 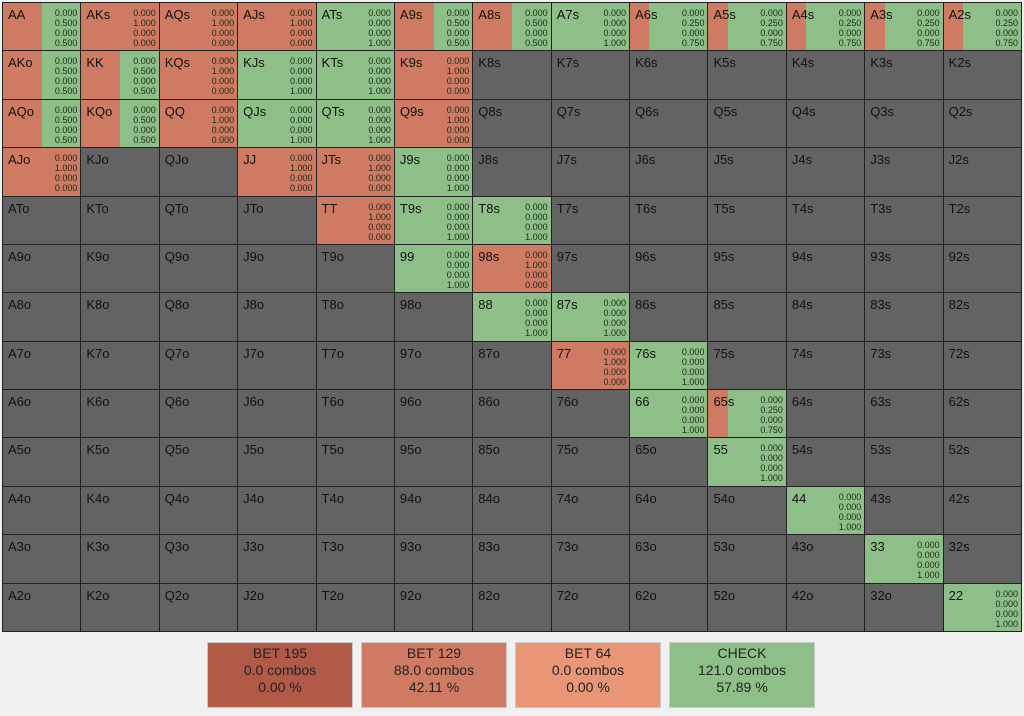 What do you see at coordinates (355, 559) in the screenshot?
I see `hand-cell-T3o: T3o` at bounding box center [355, 559].